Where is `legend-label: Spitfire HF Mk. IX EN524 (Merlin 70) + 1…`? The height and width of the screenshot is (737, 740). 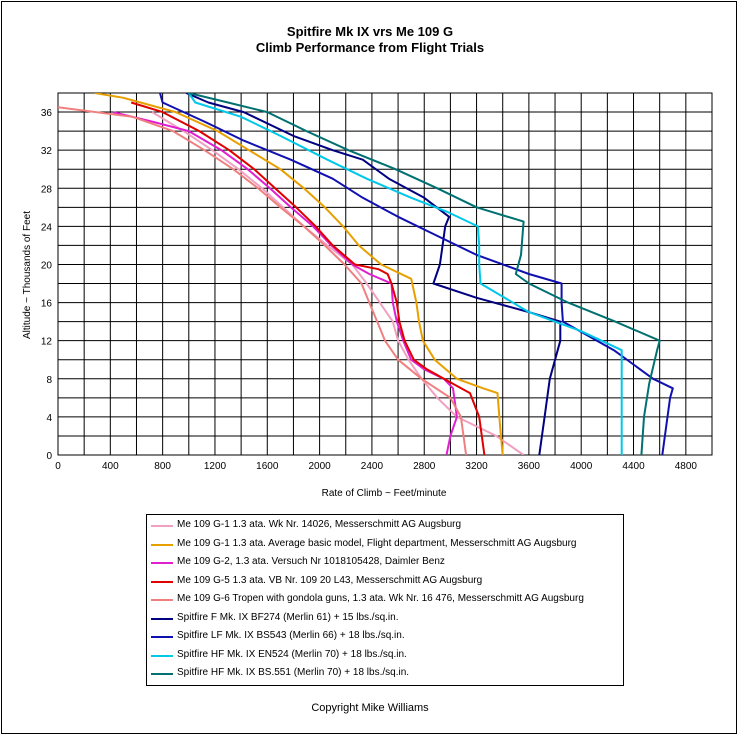 legend-label: Spitfire HF Mk. IX EN524 (Merlin 70) + 1… is located at coordinates (292, 654).